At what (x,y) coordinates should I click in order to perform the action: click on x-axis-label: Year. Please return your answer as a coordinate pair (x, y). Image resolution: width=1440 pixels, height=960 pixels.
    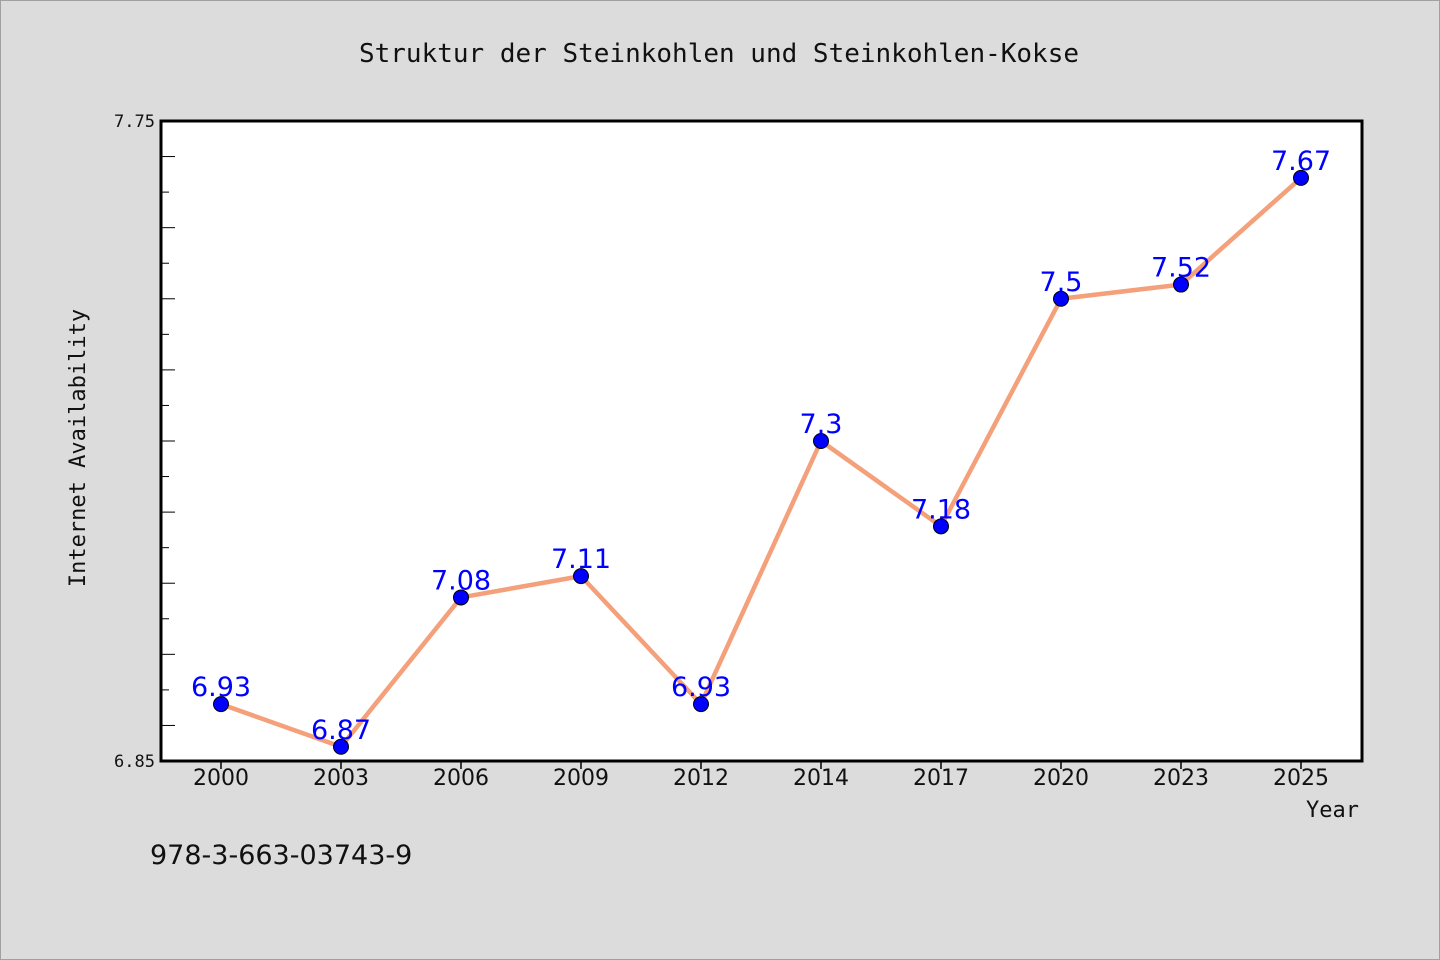
    Looking at the image, I should click on (1332, 810).